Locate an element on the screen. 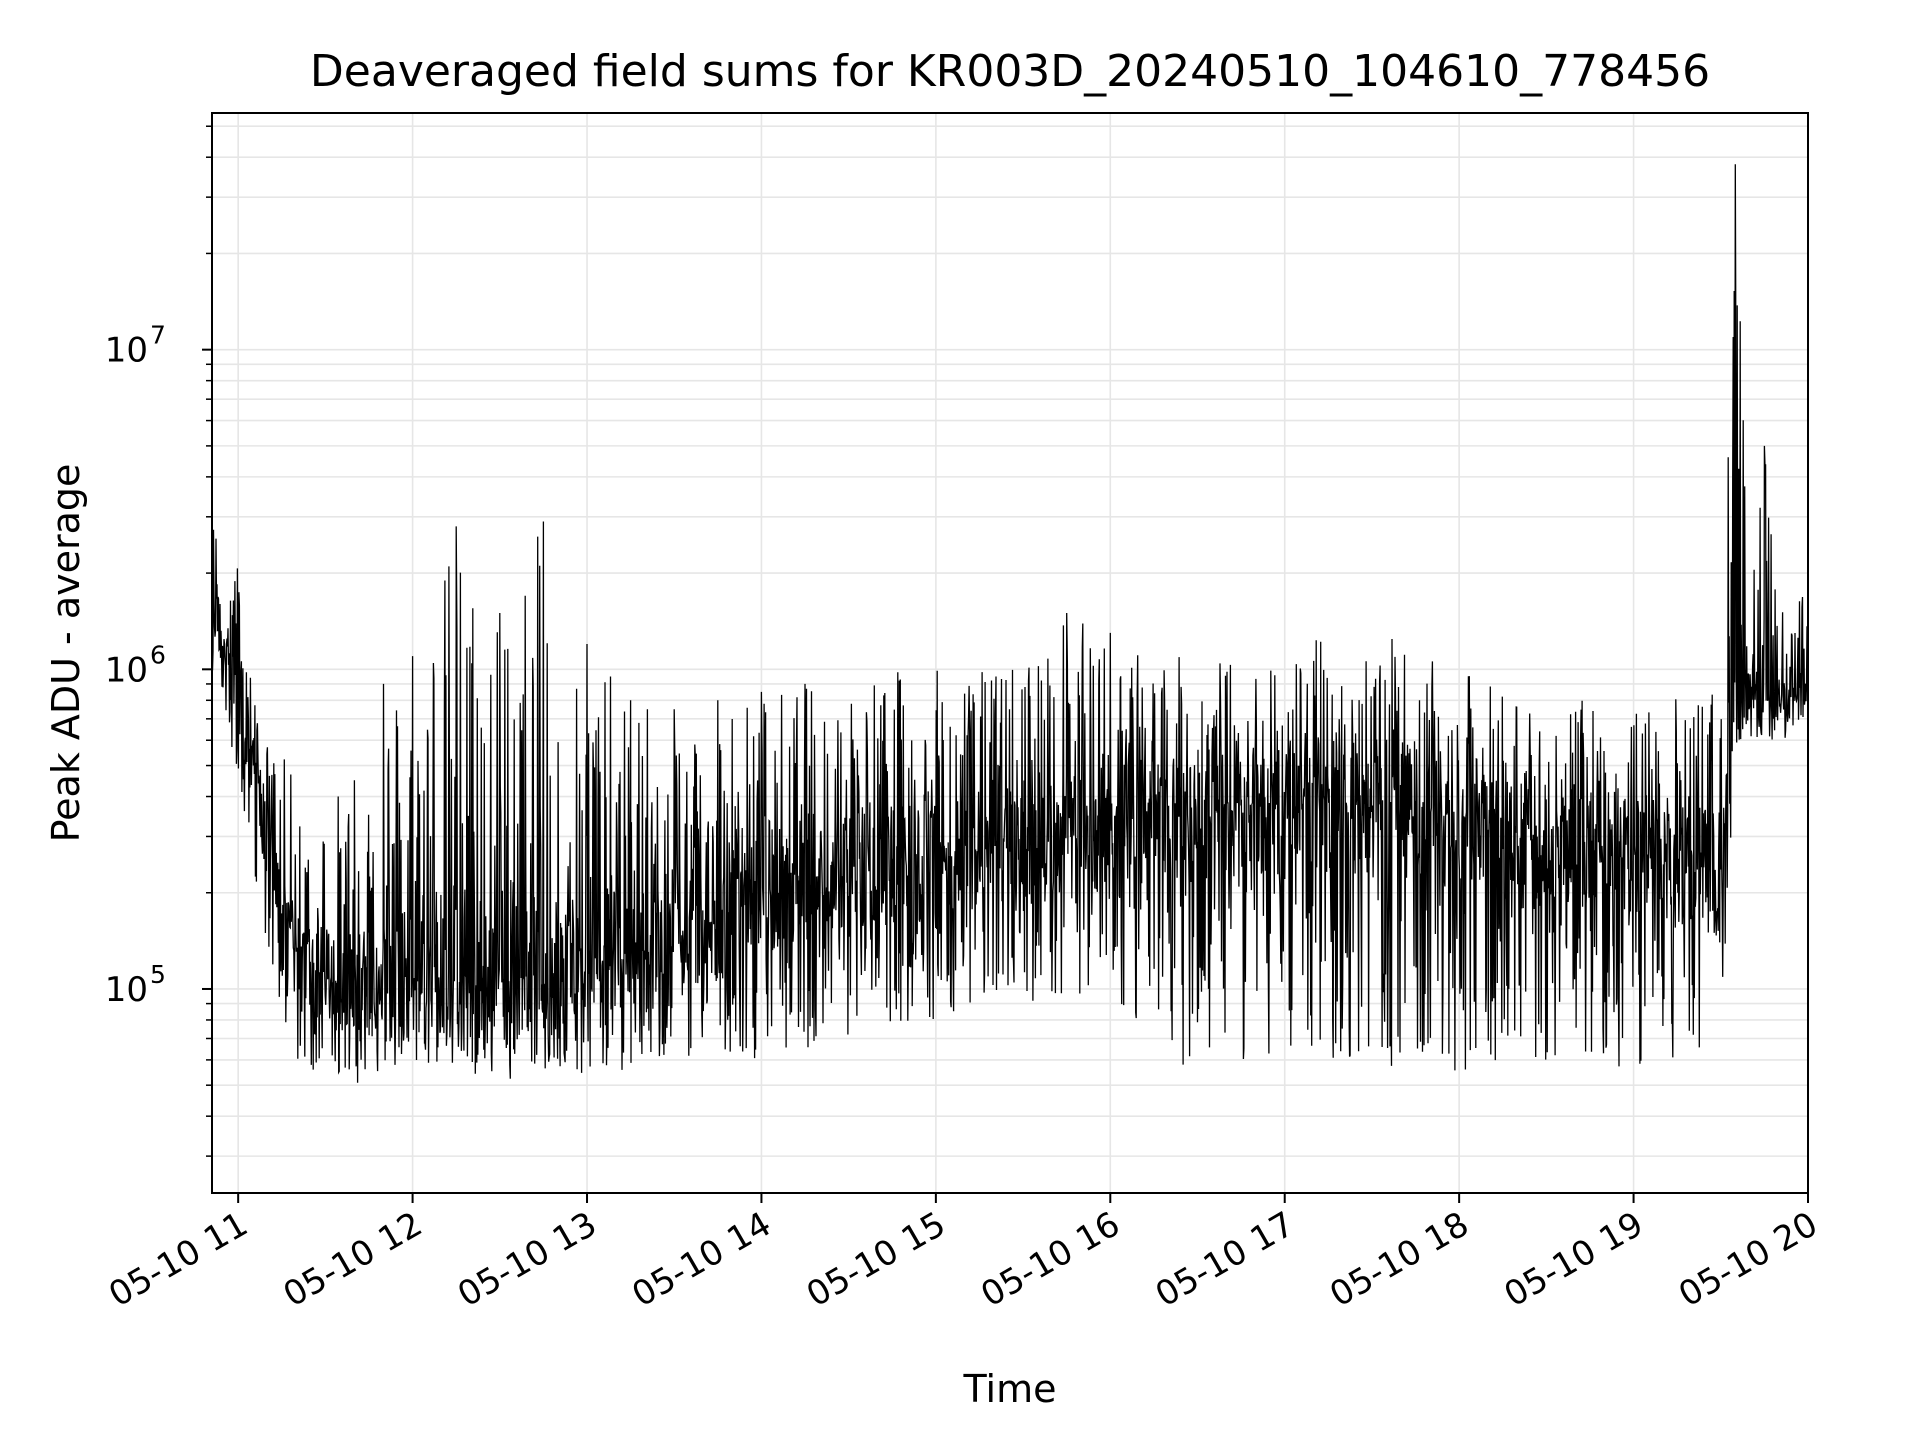 The height and width of the screenshot is (1445, 1920). y-tick-exponent: 7 is located at coordinates (158, 335).